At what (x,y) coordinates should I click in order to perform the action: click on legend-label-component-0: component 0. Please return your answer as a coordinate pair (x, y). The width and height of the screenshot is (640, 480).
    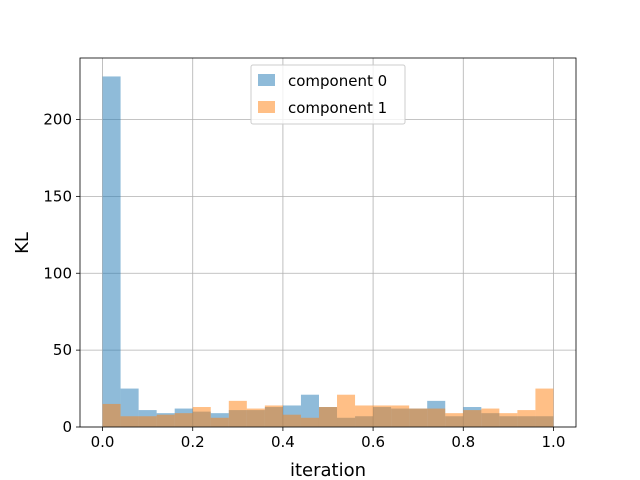
    Looking at the image, I should click on (337, 81).